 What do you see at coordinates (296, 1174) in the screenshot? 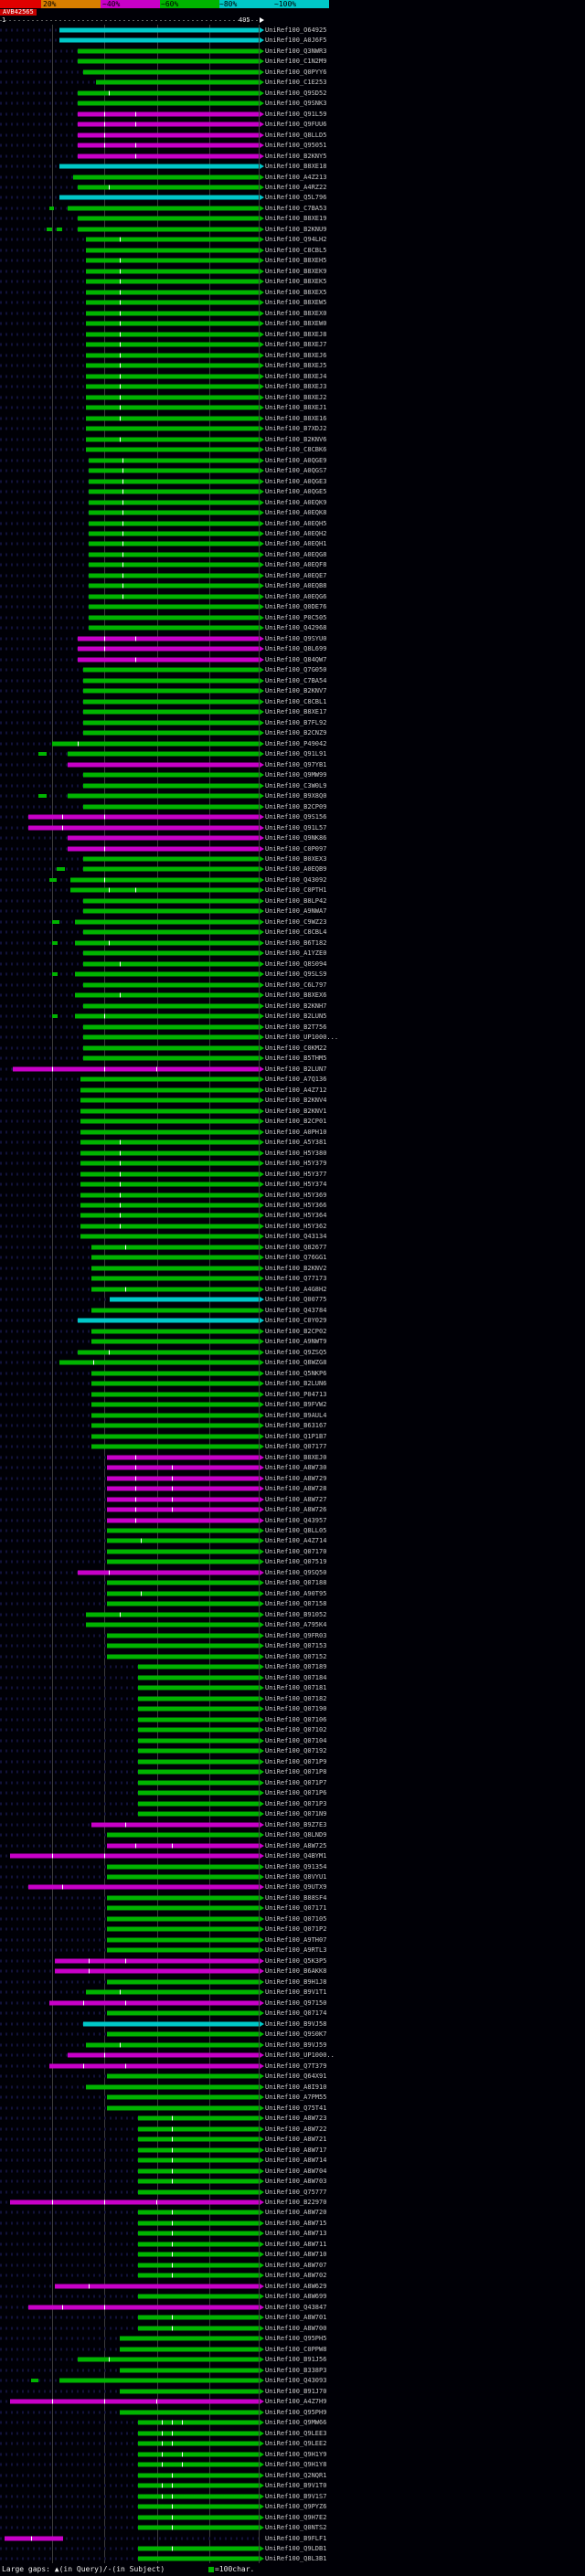
I see `hit-label: UniRef100_H5Y377` at bounding box center [296, 1174].